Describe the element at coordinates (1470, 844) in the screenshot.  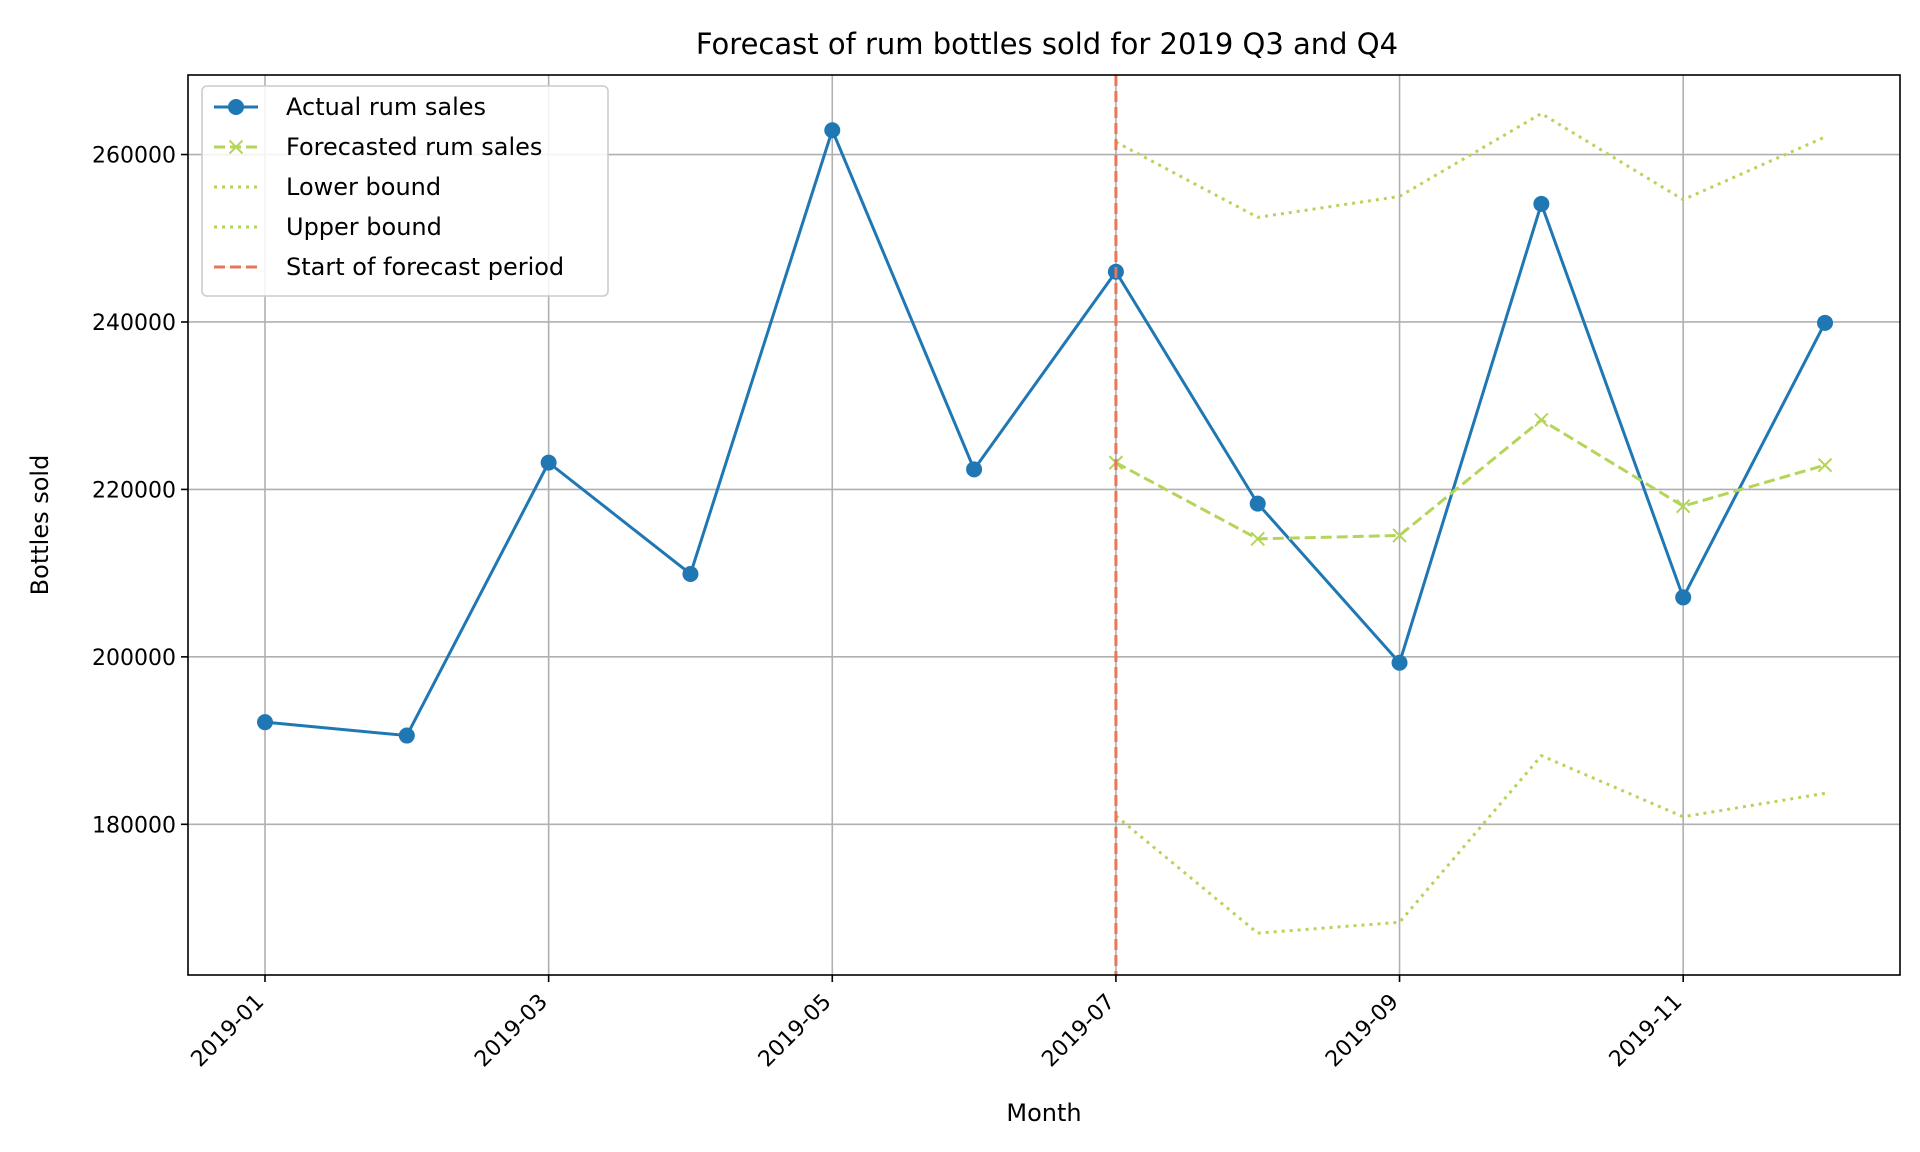
I see `lower-bound-line` at that location.